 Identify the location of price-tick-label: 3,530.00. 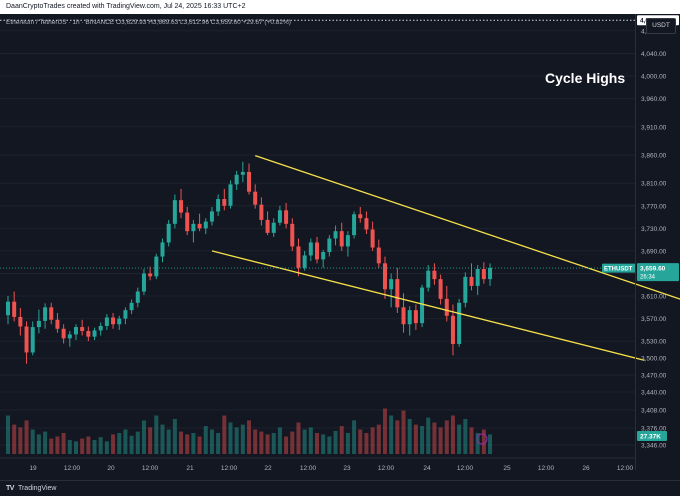
(654, 342).